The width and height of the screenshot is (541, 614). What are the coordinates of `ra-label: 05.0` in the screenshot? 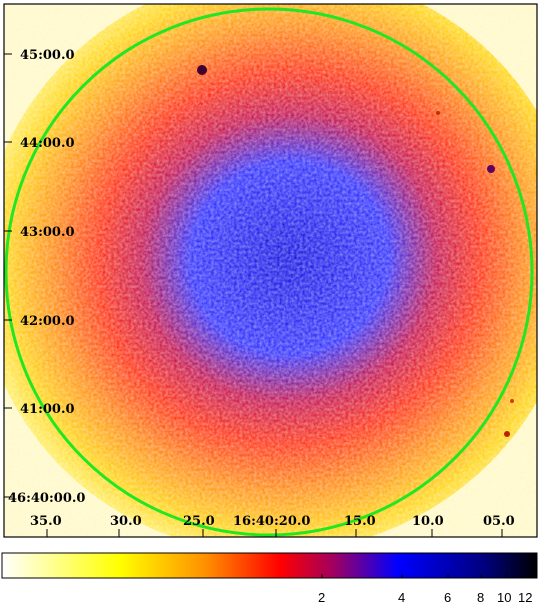 It's located at (499, 521).